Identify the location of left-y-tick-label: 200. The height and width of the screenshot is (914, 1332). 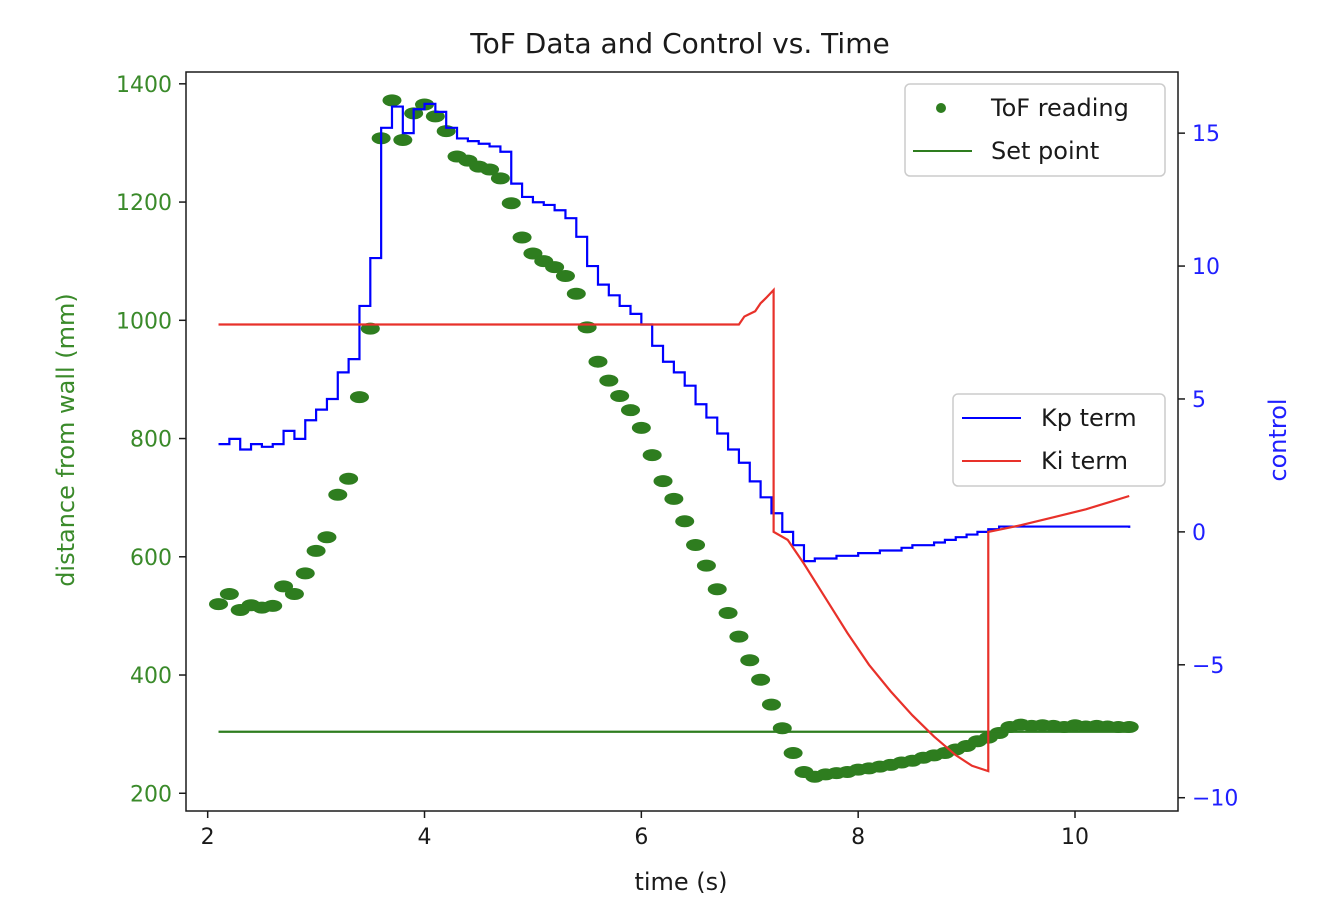
(151, 794).